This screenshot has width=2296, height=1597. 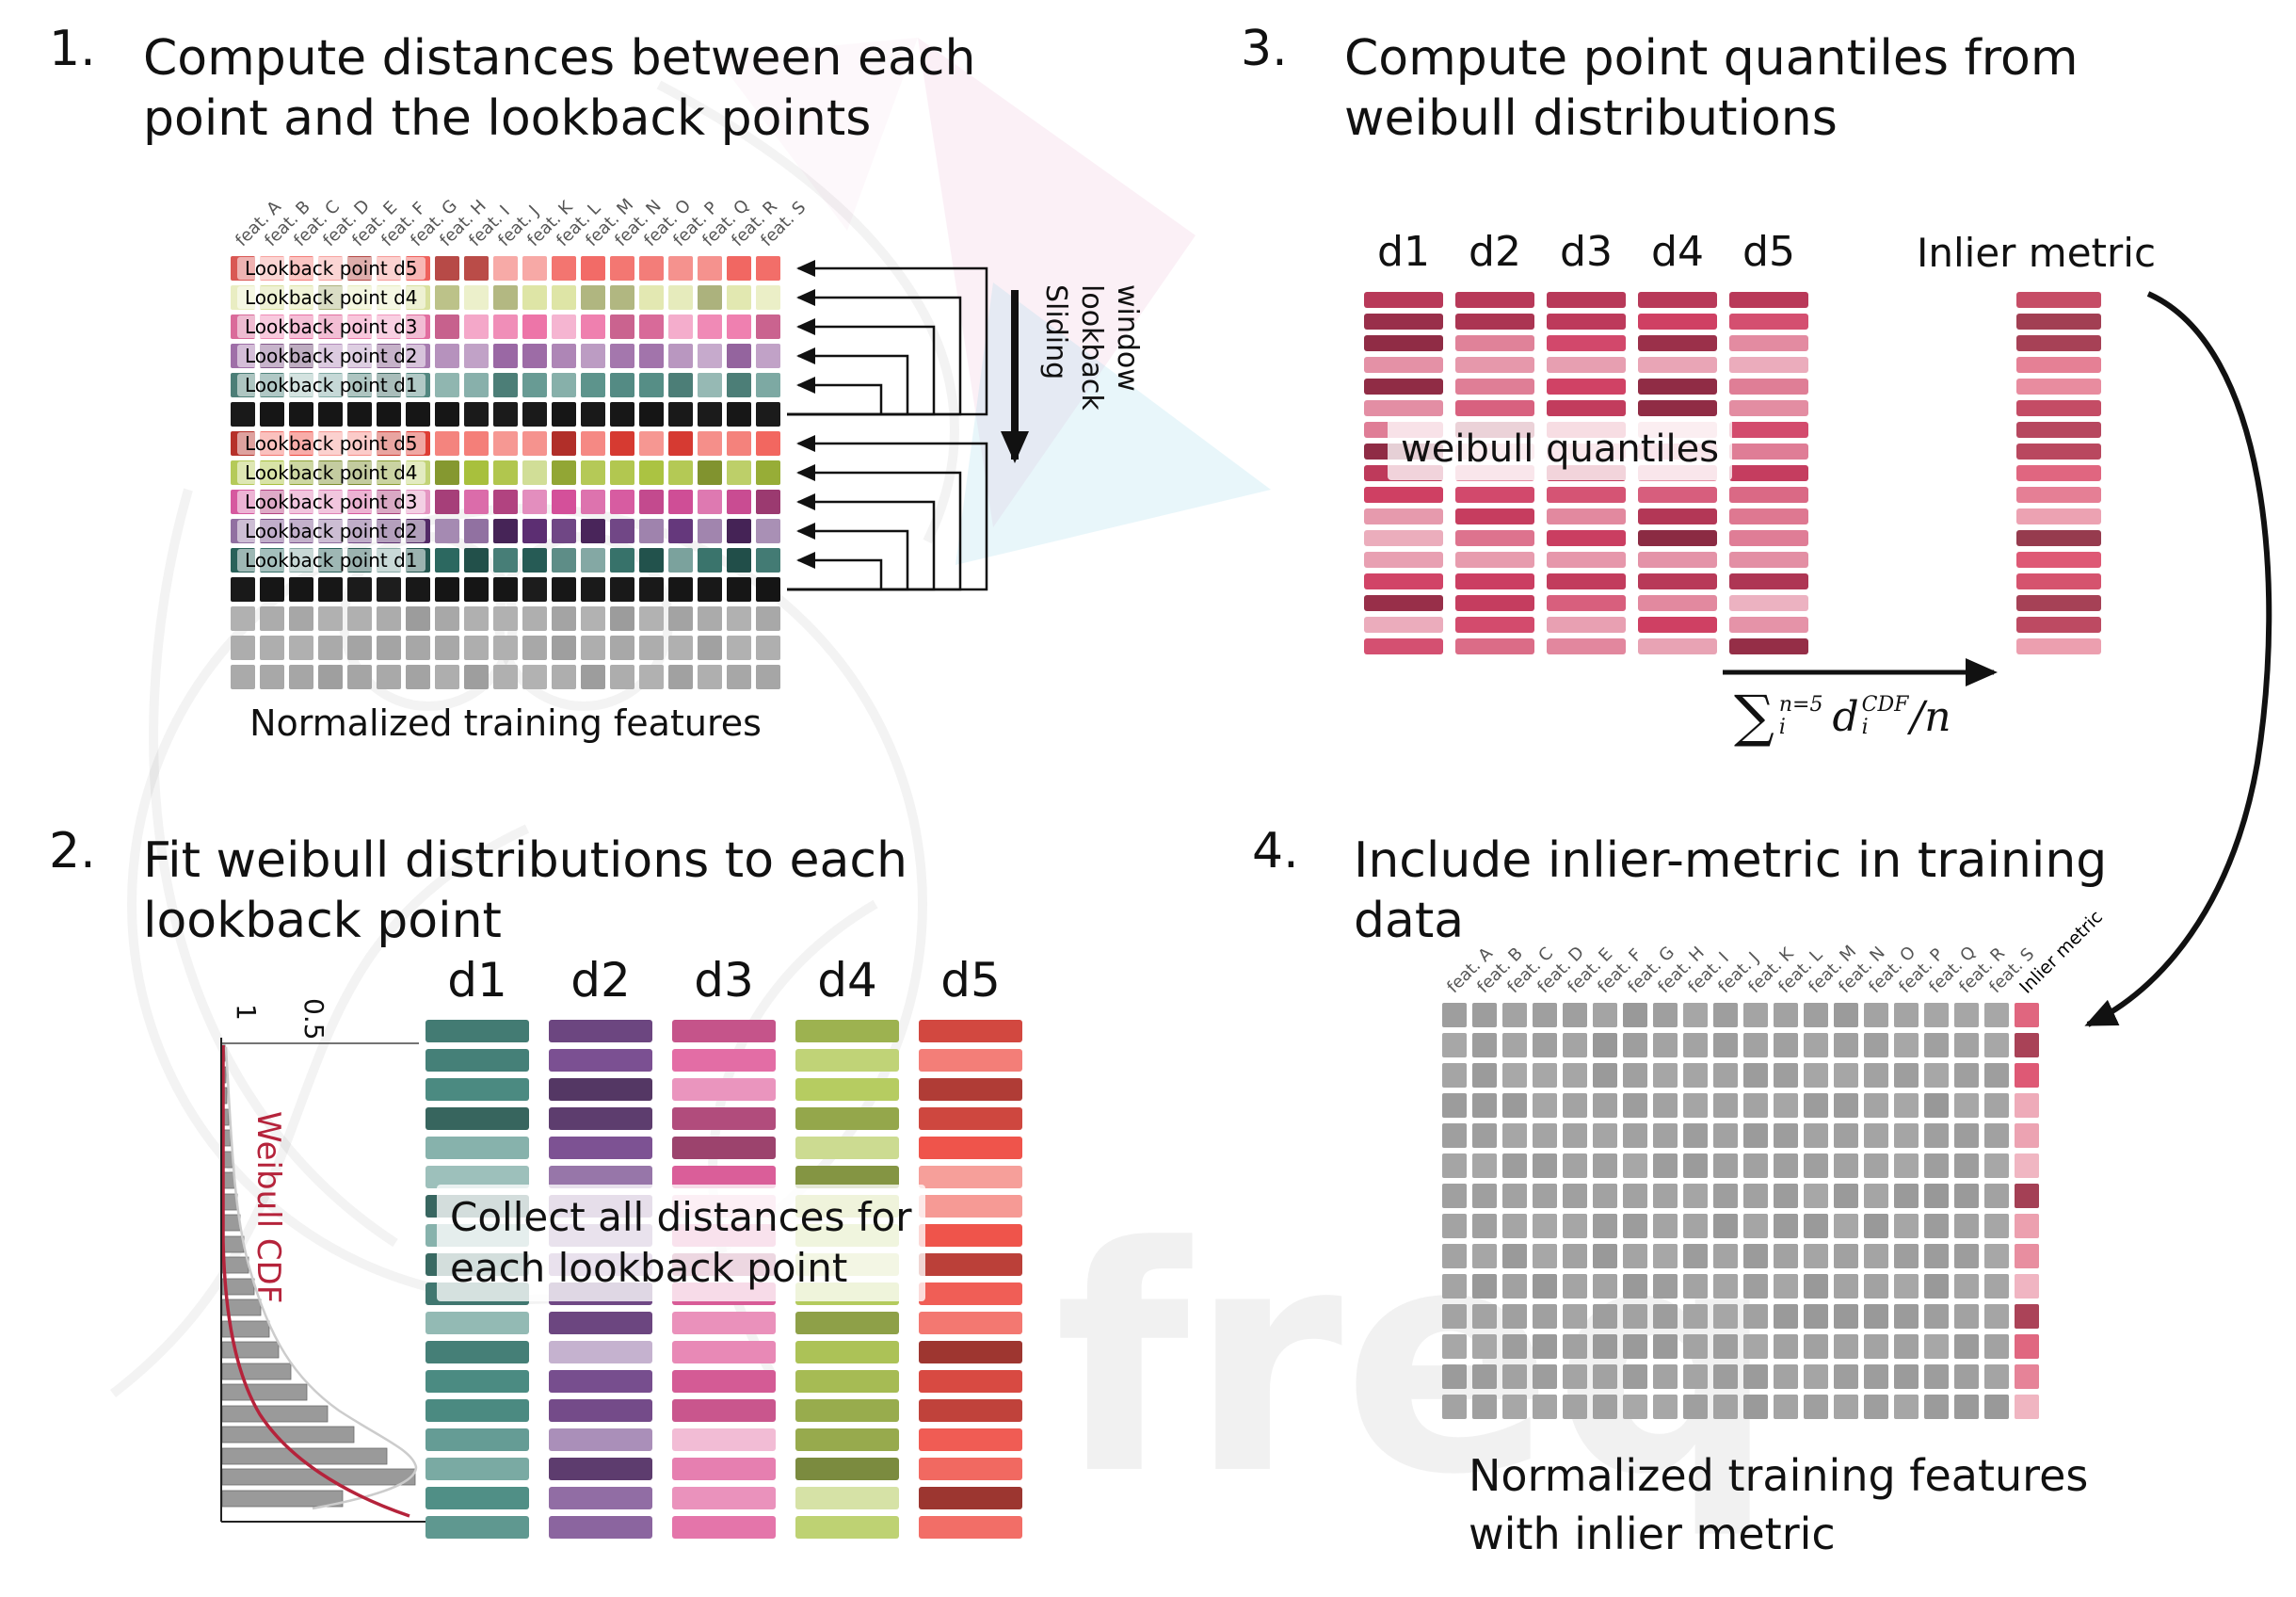 I want to click on inlier-metric-label: Inlier metric, so click(x=2037, y=253).